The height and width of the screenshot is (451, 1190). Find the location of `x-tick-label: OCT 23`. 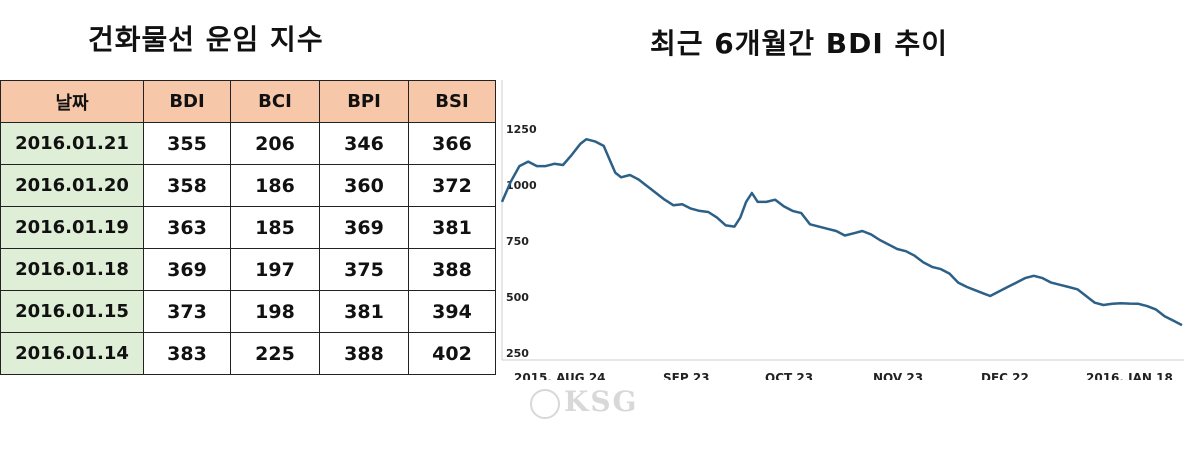

x-tick-label: OCT 23 is located at coordinates (789, 375).